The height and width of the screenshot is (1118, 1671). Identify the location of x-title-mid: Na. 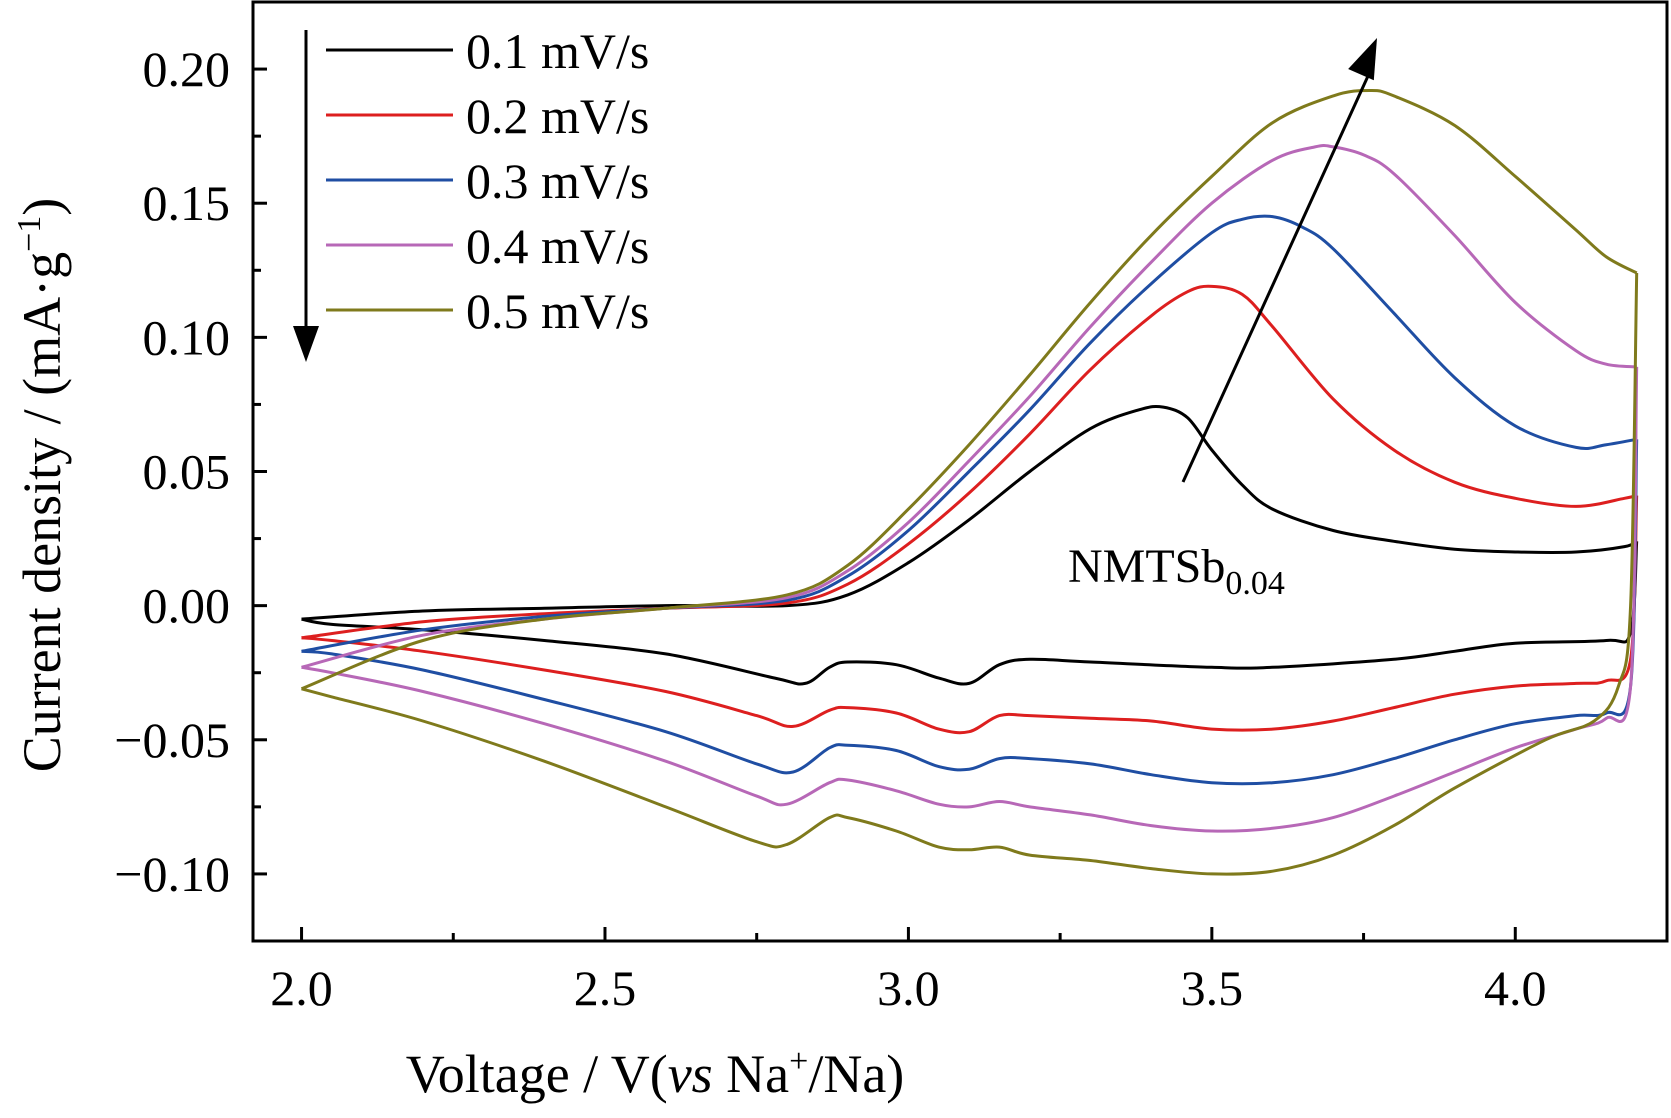
(751, 1074).